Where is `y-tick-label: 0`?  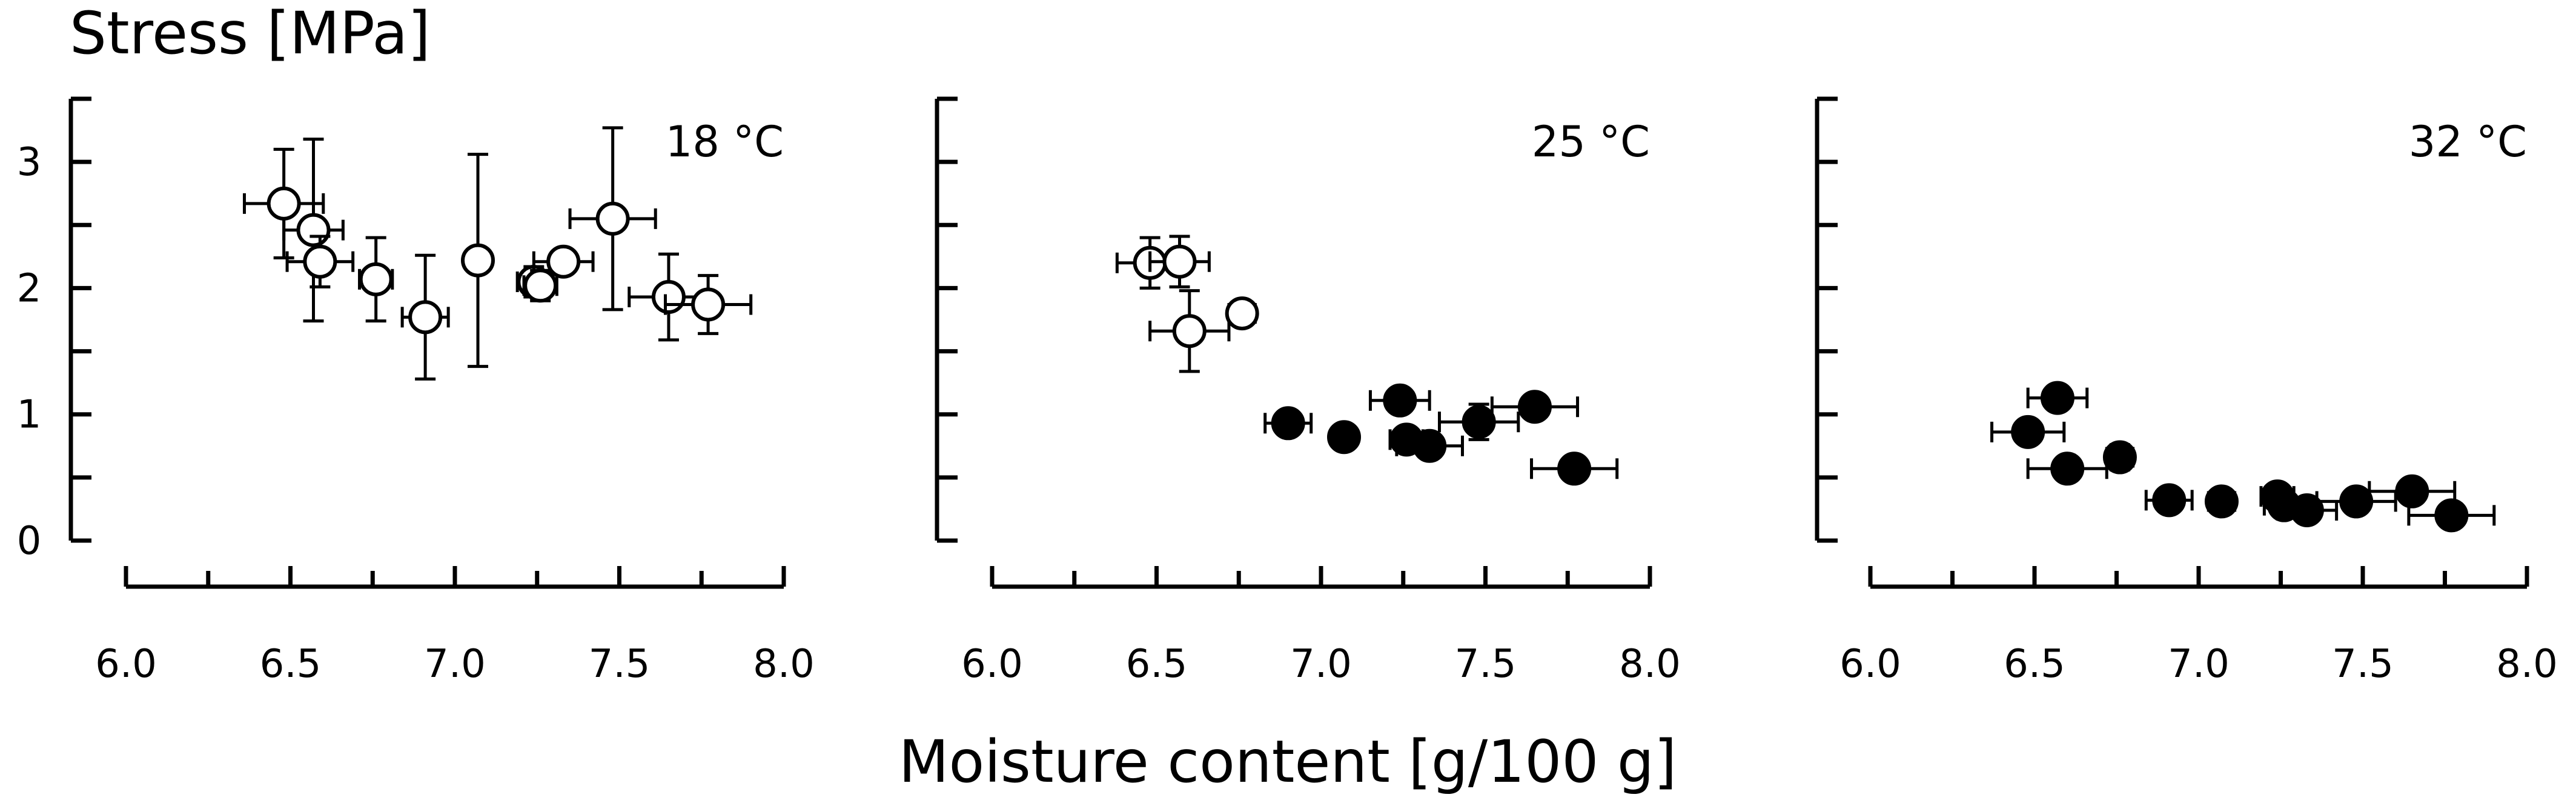
y-tick-label: 0 is located at coordinates (29, 541).